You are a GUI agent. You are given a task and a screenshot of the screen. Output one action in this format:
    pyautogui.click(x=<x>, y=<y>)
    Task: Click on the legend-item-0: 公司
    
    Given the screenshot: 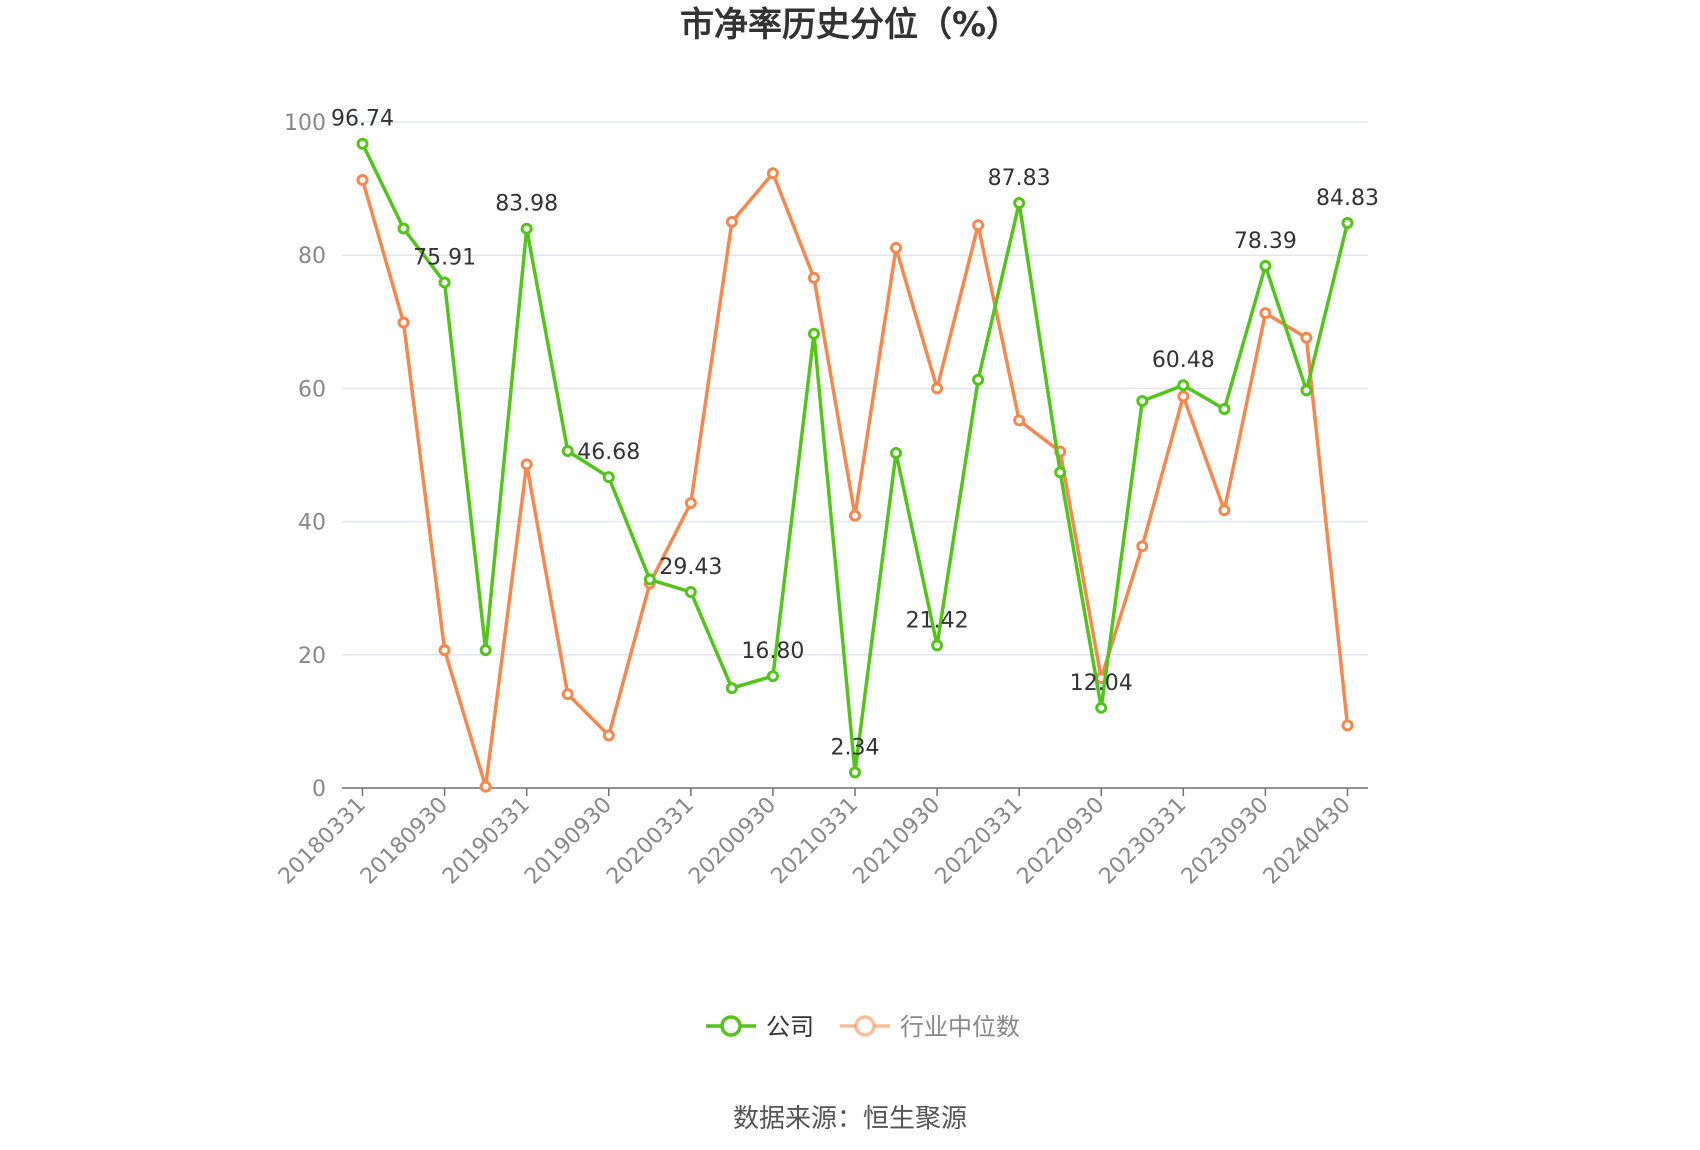 What is the action you would take?
    pyautogui.click(x=760, y=1027)
    